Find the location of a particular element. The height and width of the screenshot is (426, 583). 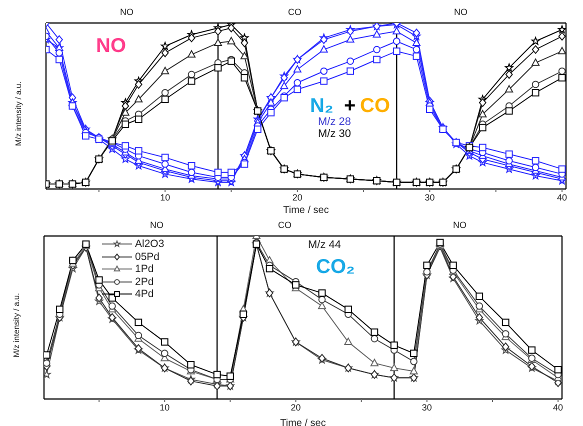

annotation: CO₂ is located at coordinates (335, 267).